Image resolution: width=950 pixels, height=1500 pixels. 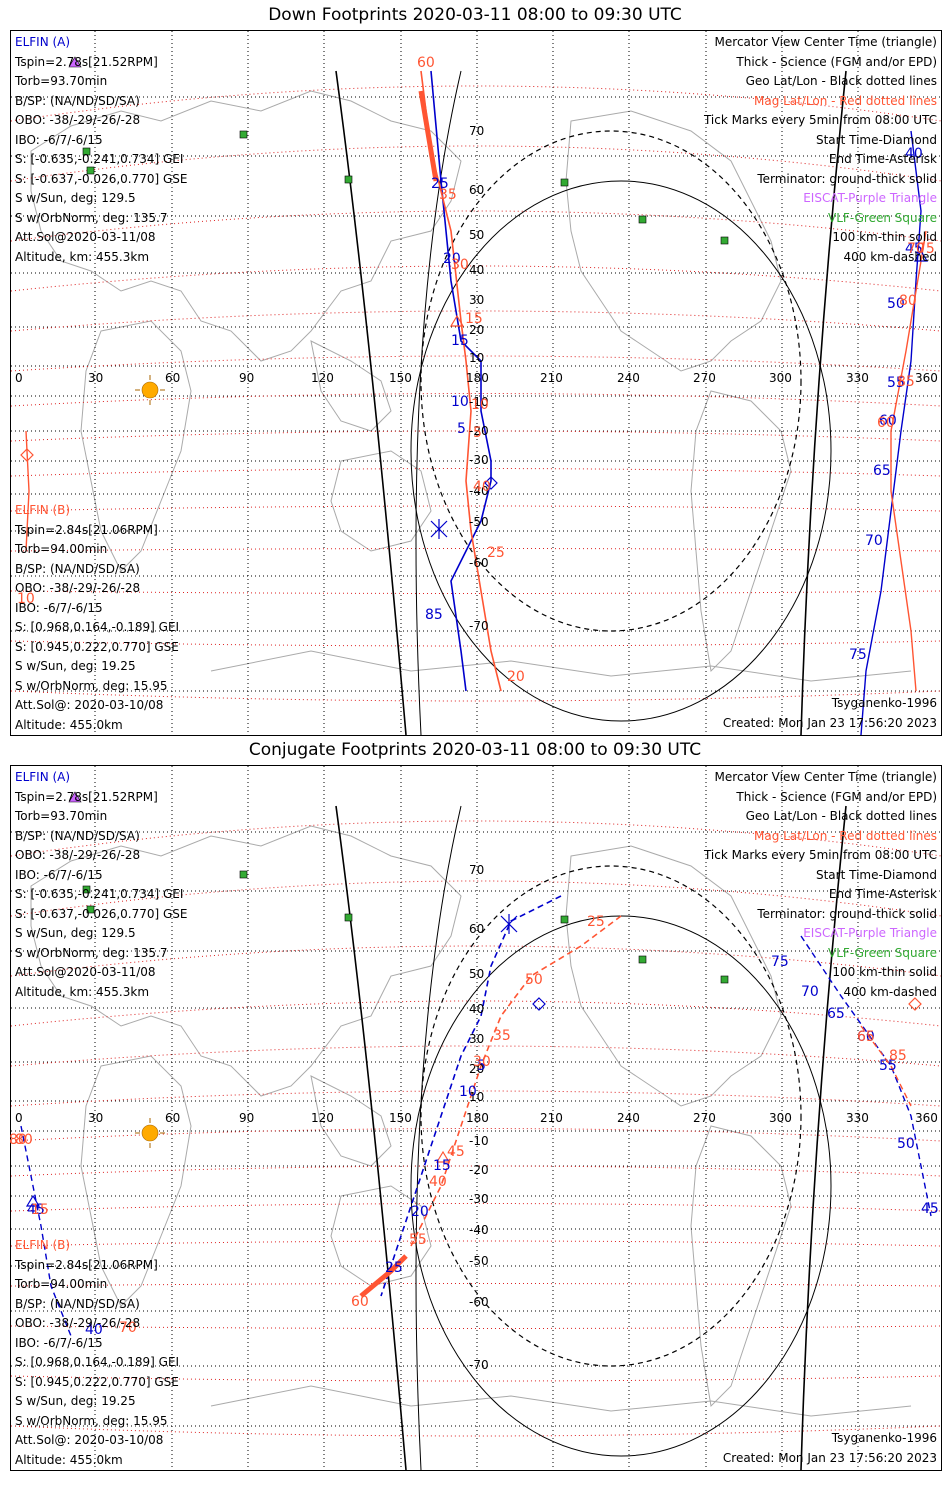 I want to click on tick-label: 5, so click(x=481, y=1066).